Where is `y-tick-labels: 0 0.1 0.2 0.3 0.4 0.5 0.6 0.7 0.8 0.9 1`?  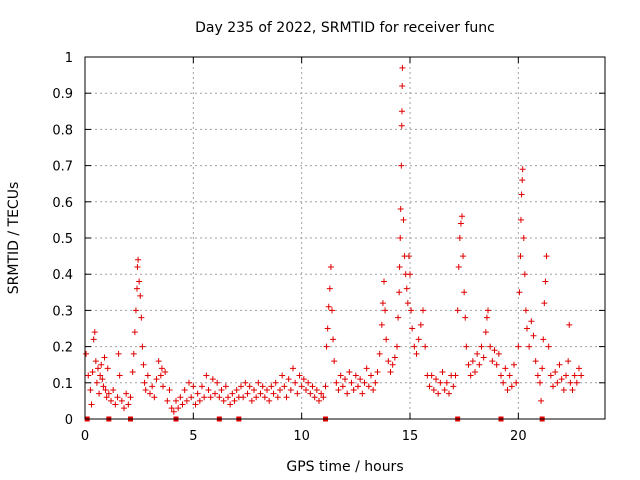 y-tick-labels: 0 0.1 0.2 0.3 0.4 0.5 0.6 0.7 0.8 0.9 1 is located at coordinates (62, 239).